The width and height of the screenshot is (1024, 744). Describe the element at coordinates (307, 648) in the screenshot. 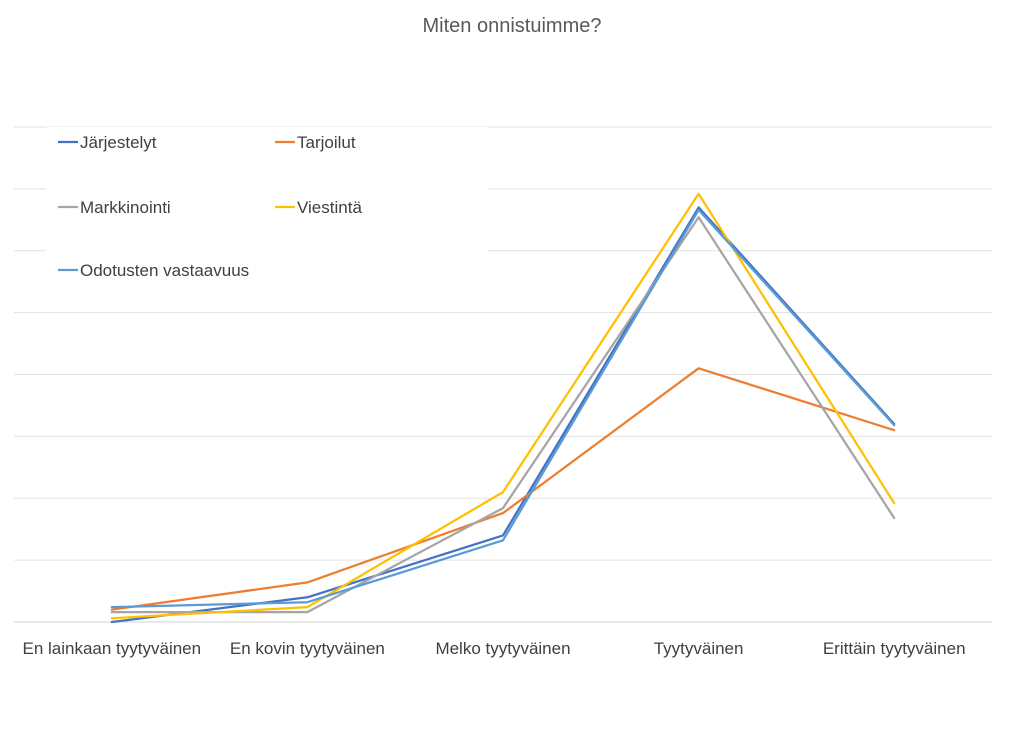

I see `x-tick-label: En kovin tyytyväinen` at that location.